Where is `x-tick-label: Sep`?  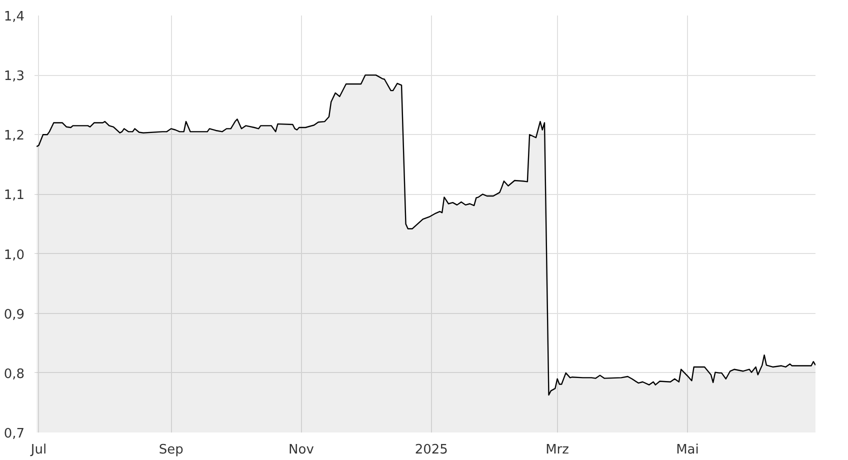
x-tick-label: Sep is located at coordinates (171, 450).